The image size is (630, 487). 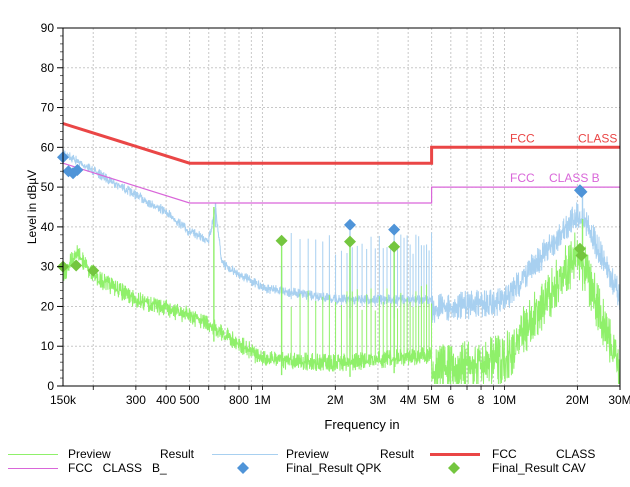 I want to click on legend-label-preview-qpk-b: Result, so click(x=397, y=454).